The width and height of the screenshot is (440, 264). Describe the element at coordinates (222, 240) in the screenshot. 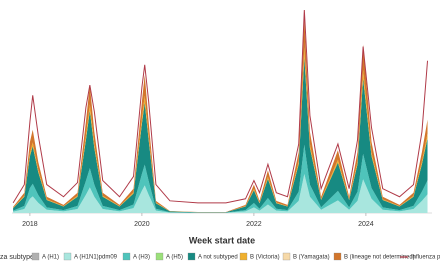

I see `x-axis-title: Week start date` at that location.